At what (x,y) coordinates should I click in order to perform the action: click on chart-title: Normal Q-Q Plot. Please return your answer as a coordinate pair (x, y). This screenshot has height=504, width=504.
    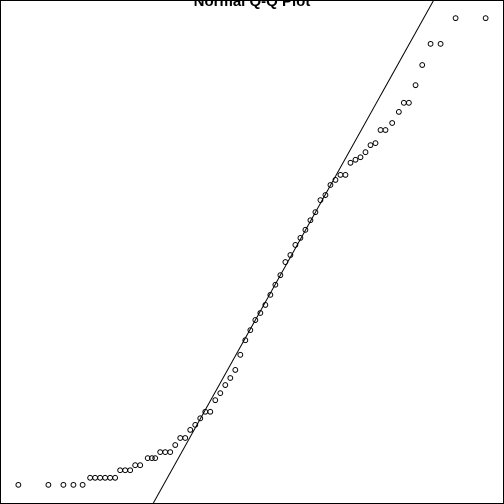
    Looking at the image, I should click on (252, 5).